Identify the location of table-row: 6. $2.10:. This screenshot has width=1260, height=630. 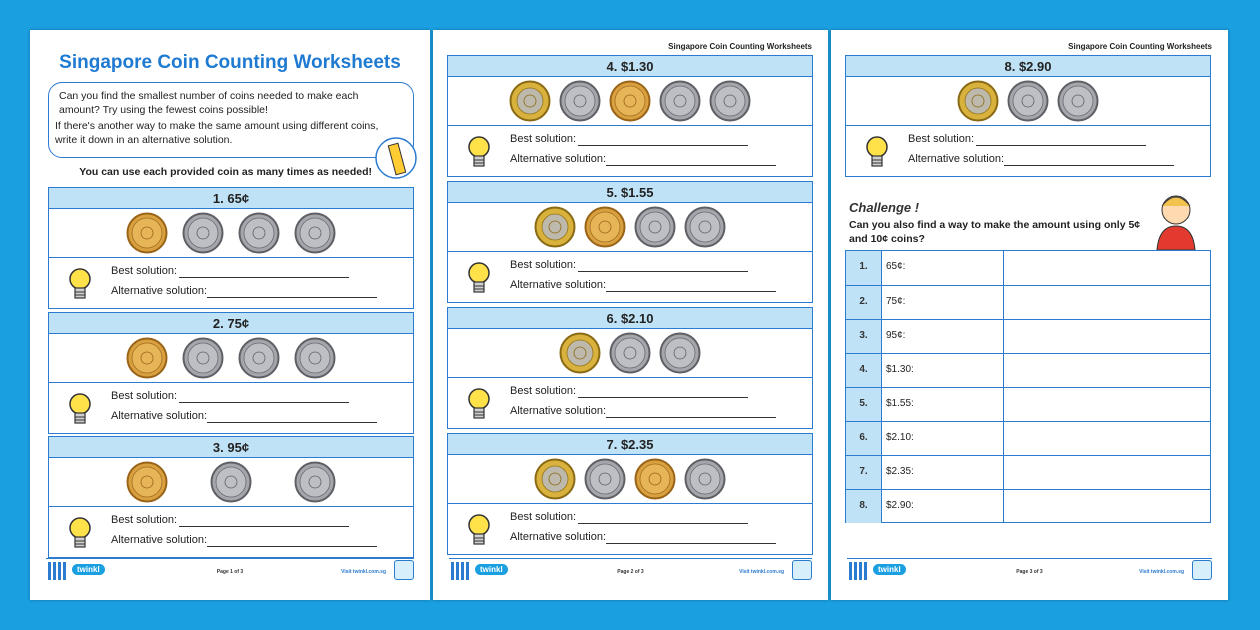
(1028, 438).